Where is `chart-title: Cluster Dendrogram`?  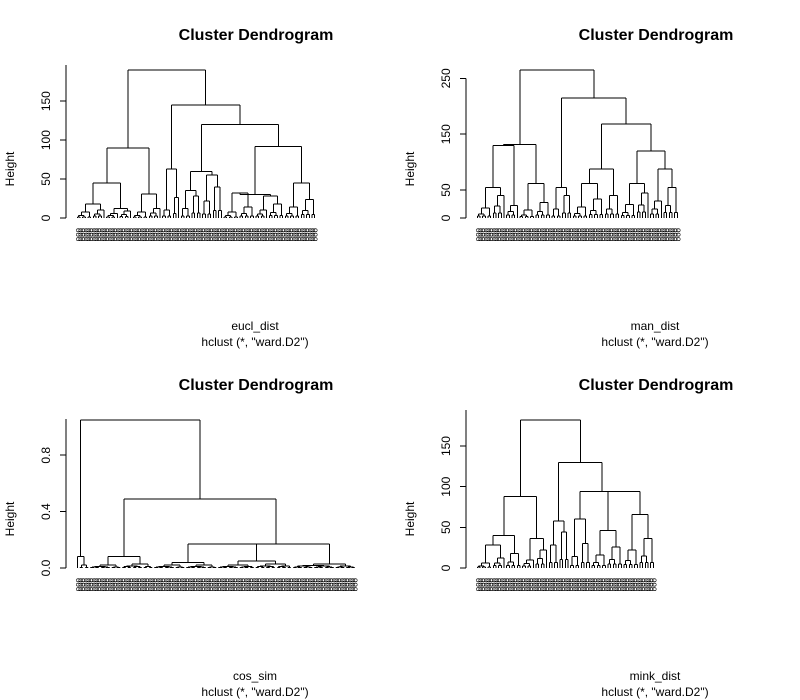 chart-title: Cluster Dendrogram is located at coordinates (256, 385).